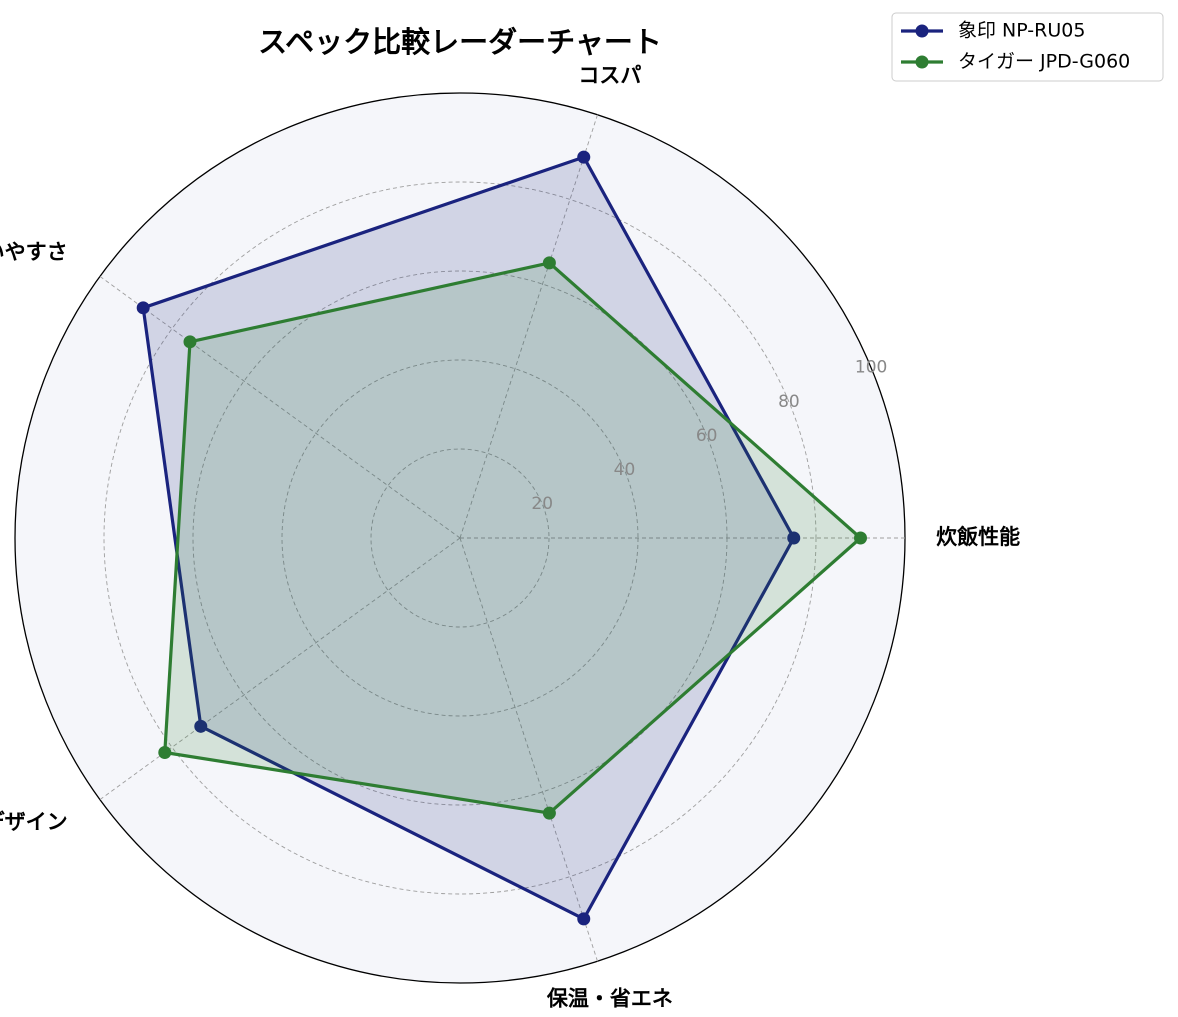 Image resolution: width=1178 pixels, height=1017 pixels. I want to click on legend-label-0: 象印 NP-RU05, so click(1021, 31).